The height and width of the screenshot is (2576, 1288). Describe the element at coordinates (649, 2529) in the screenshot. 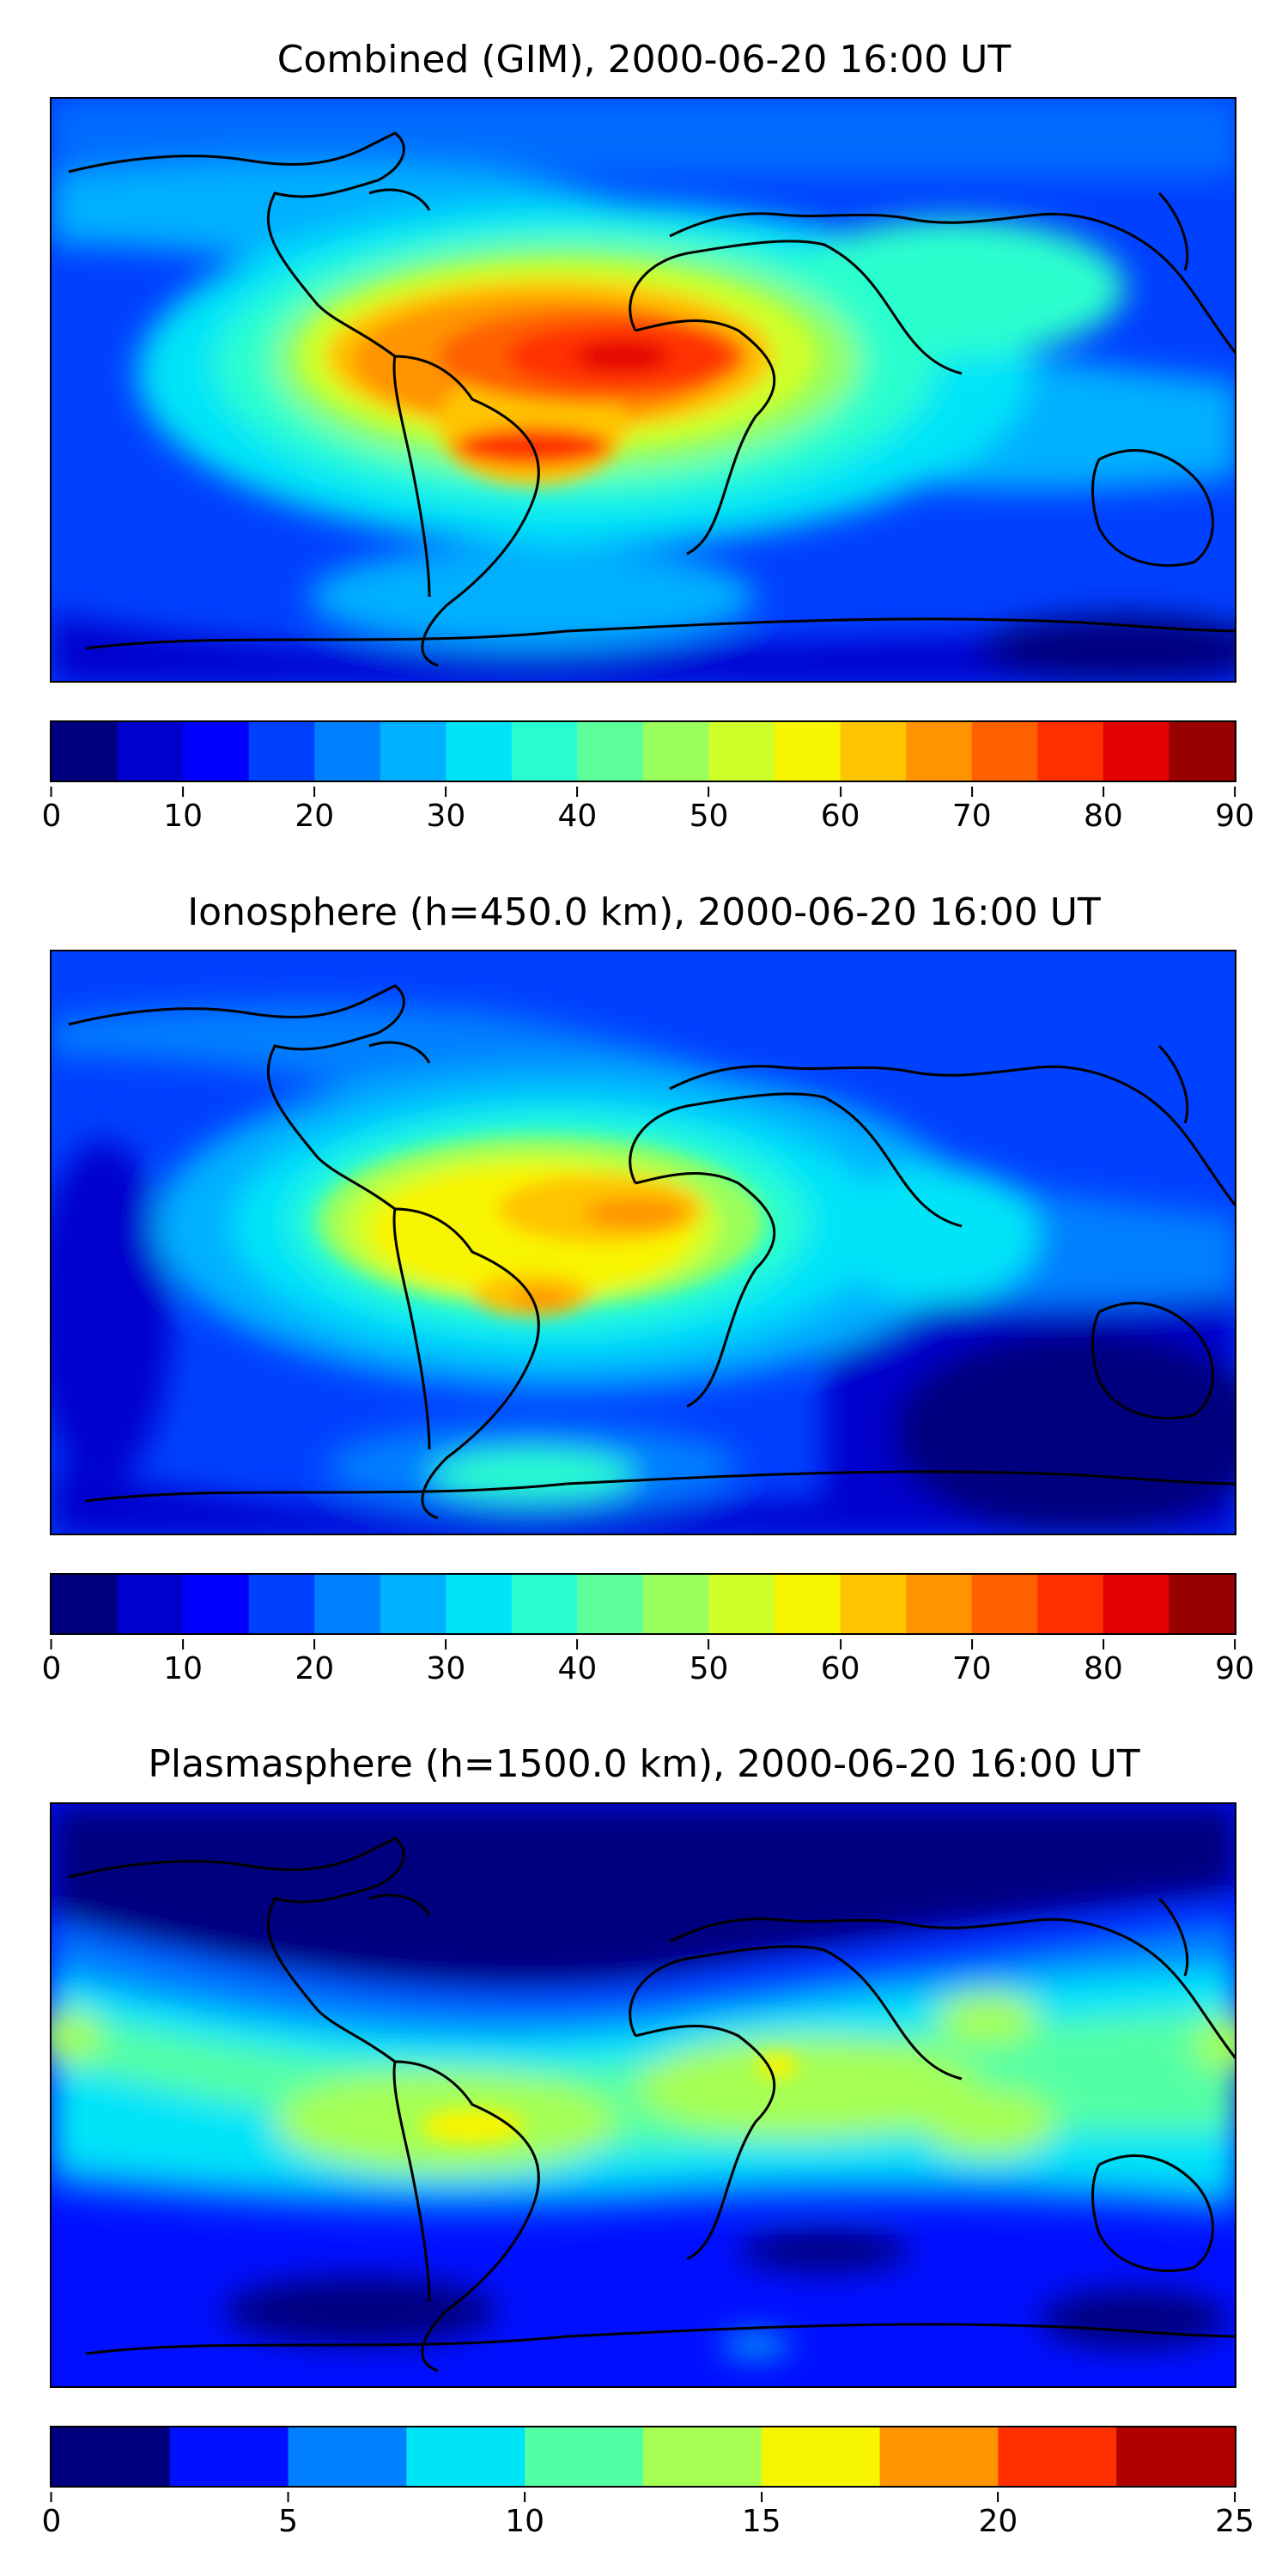

I see `colorbar-ticks: 0 5 10 15 20 25` at that location.